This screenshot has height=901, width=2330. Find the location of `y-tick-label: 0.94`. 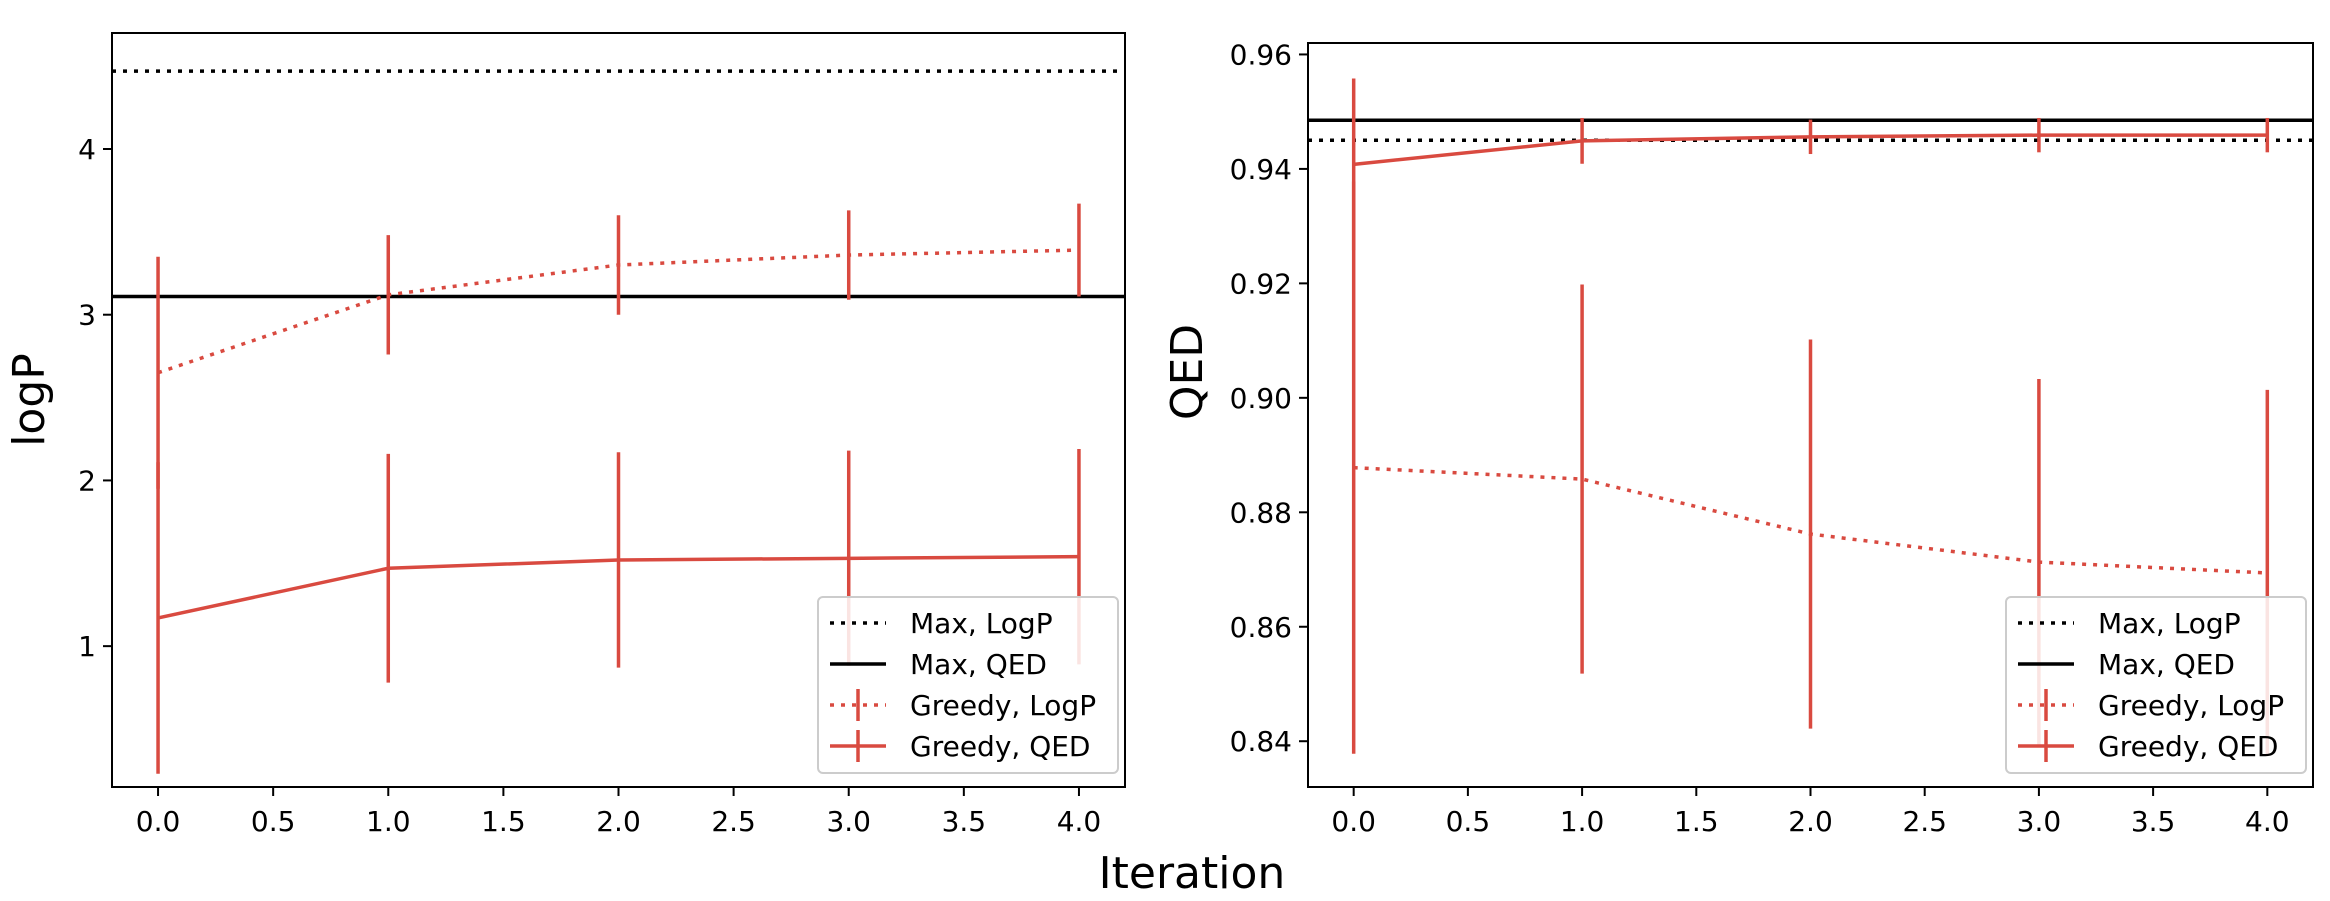

y-tick-label: 0.94 is located at coordinates (1261, 169).